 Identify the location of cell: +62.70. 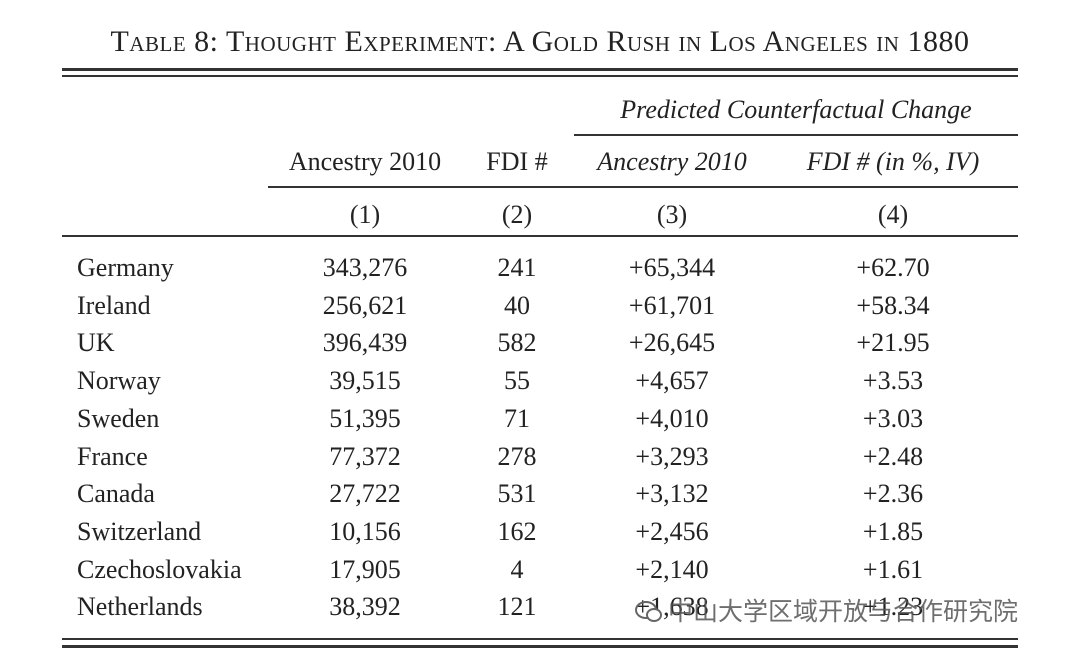
(893, 267).